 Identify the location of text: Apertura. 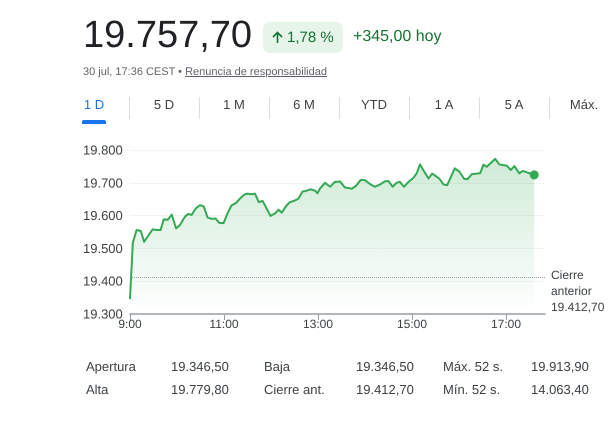
(111, 366).